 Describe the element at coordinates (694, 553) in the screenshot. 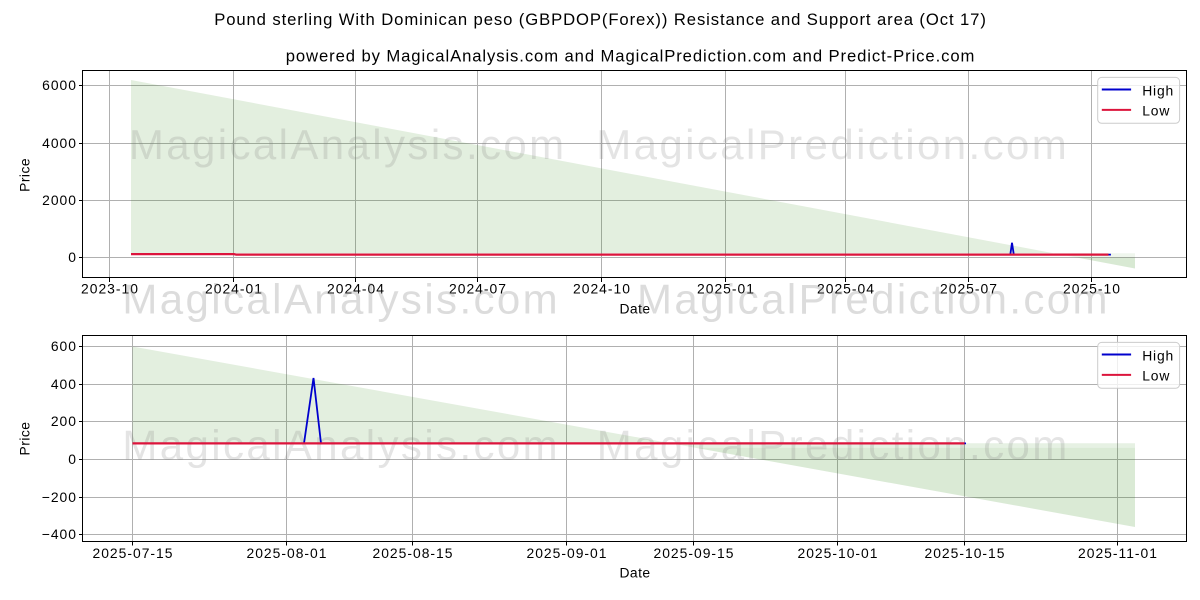

I see `svg-text: 2025-09-15` at that location.